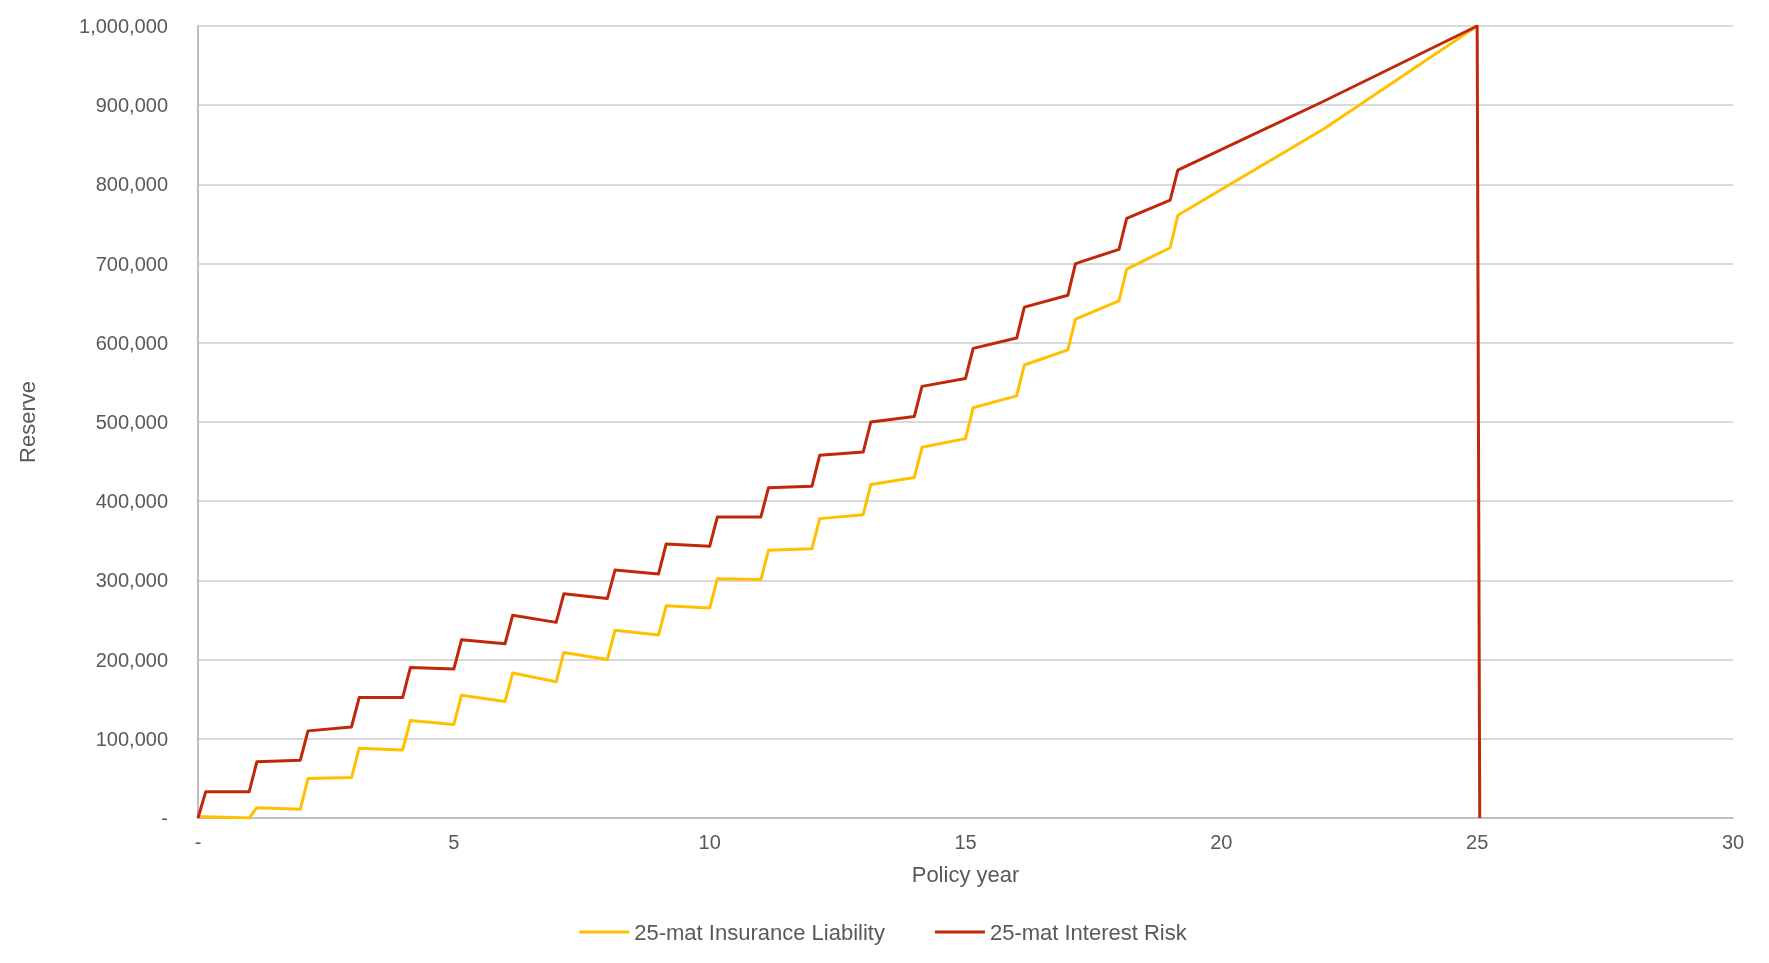 This screenshot has width=1769, height=963. What do you see at coordinates (759, 932) in the screenshot?
I see `legend-label: 25-mat Insurance Liability` at bounding box center [759, 932].